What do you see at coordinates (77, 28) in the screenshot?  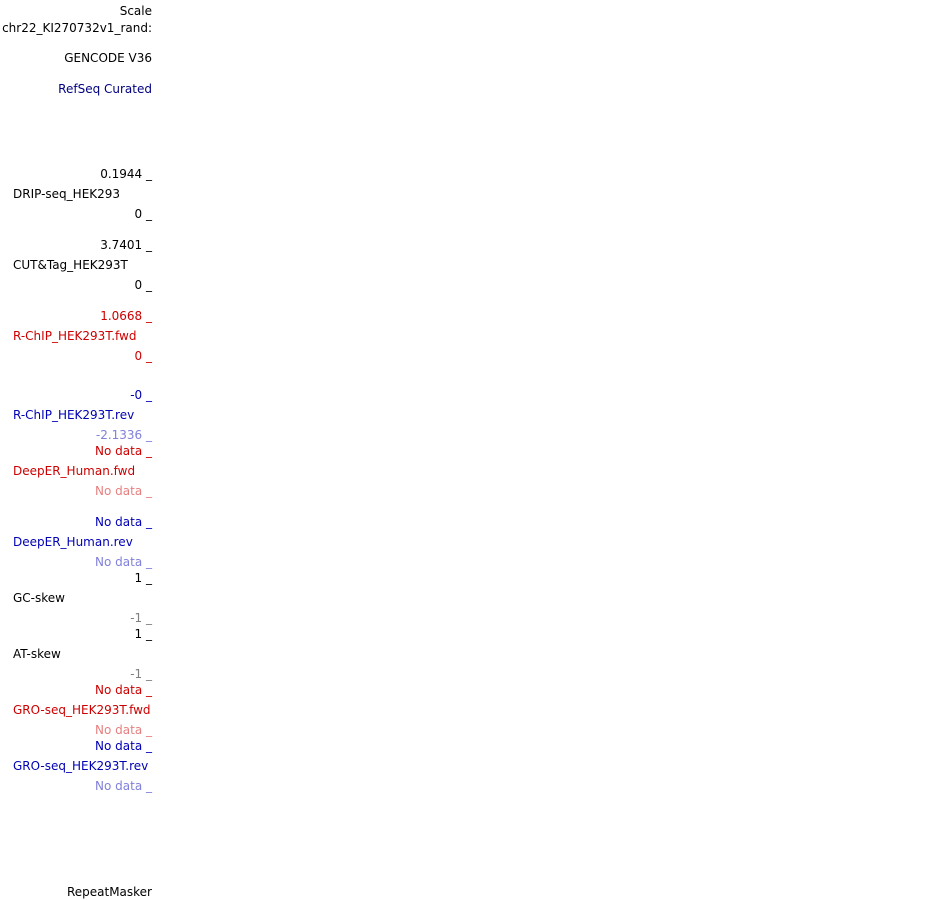 I see `chrom-position-label: chr22_KI270732v1_rand:` at bounding box center [77, 28].